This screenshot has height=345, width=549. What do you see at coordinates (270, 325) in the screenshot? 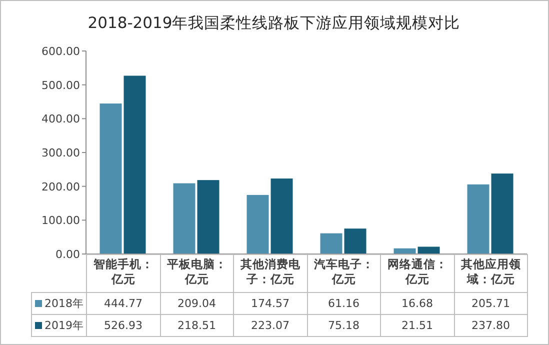
I see `data-label: 223.07` at bounding box center [270, 325].